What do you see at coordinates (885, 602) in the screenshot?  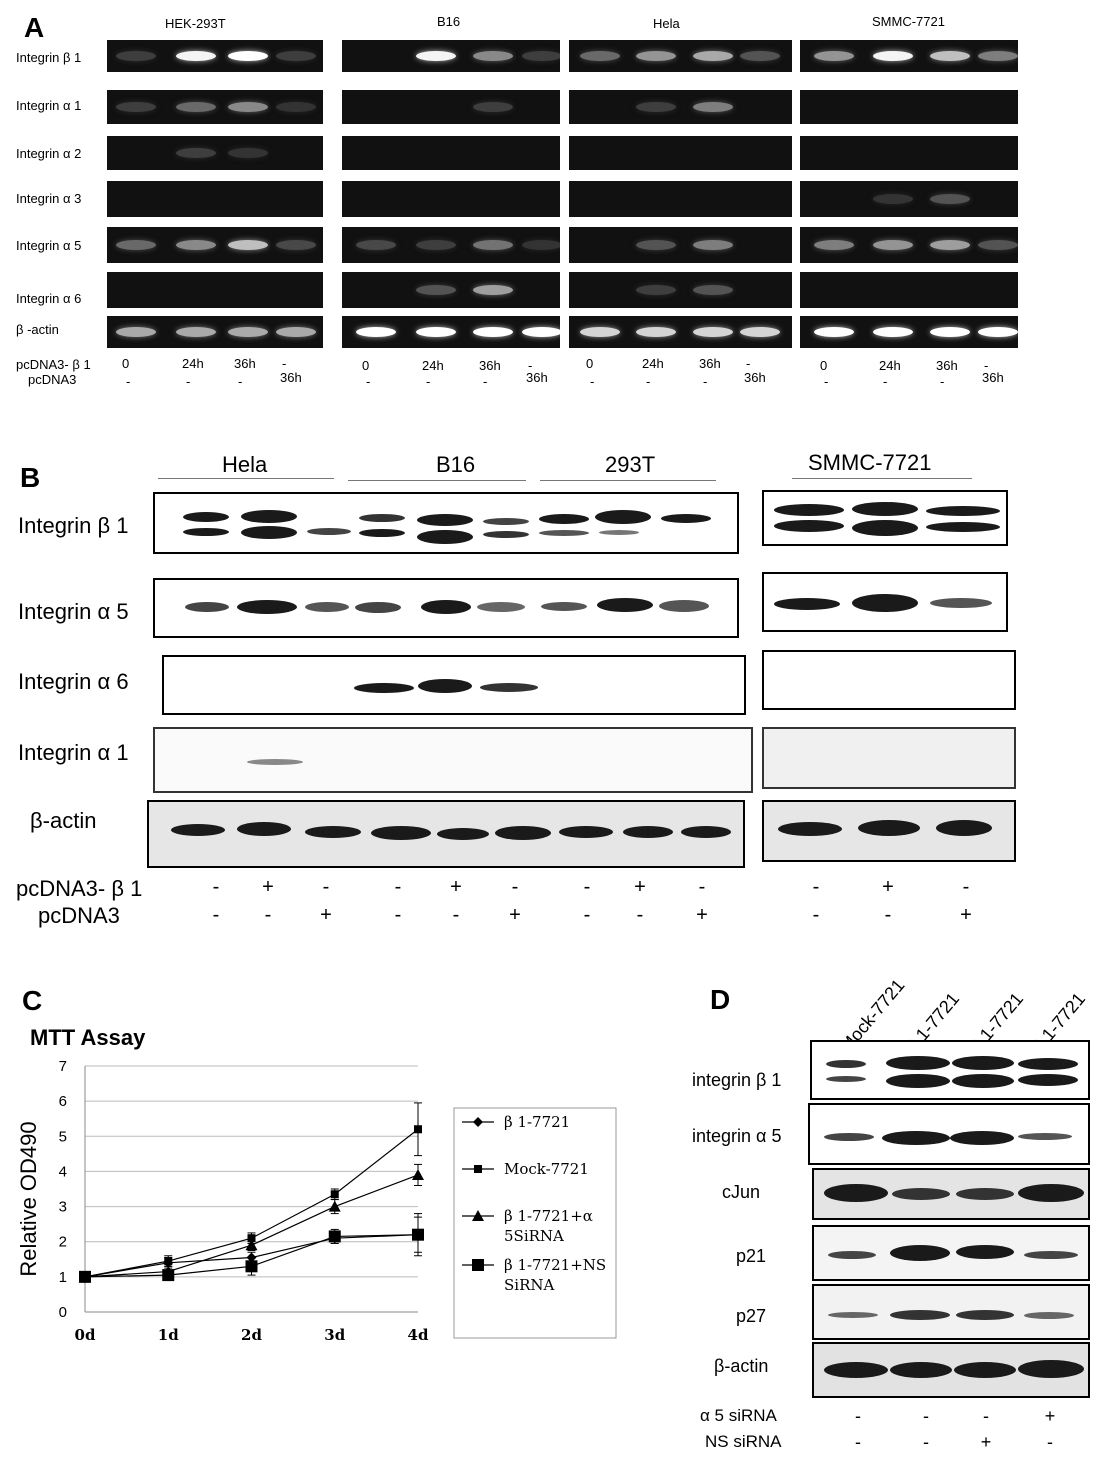 I see `b-blot-a5-right` at bounding box center [885, 602].